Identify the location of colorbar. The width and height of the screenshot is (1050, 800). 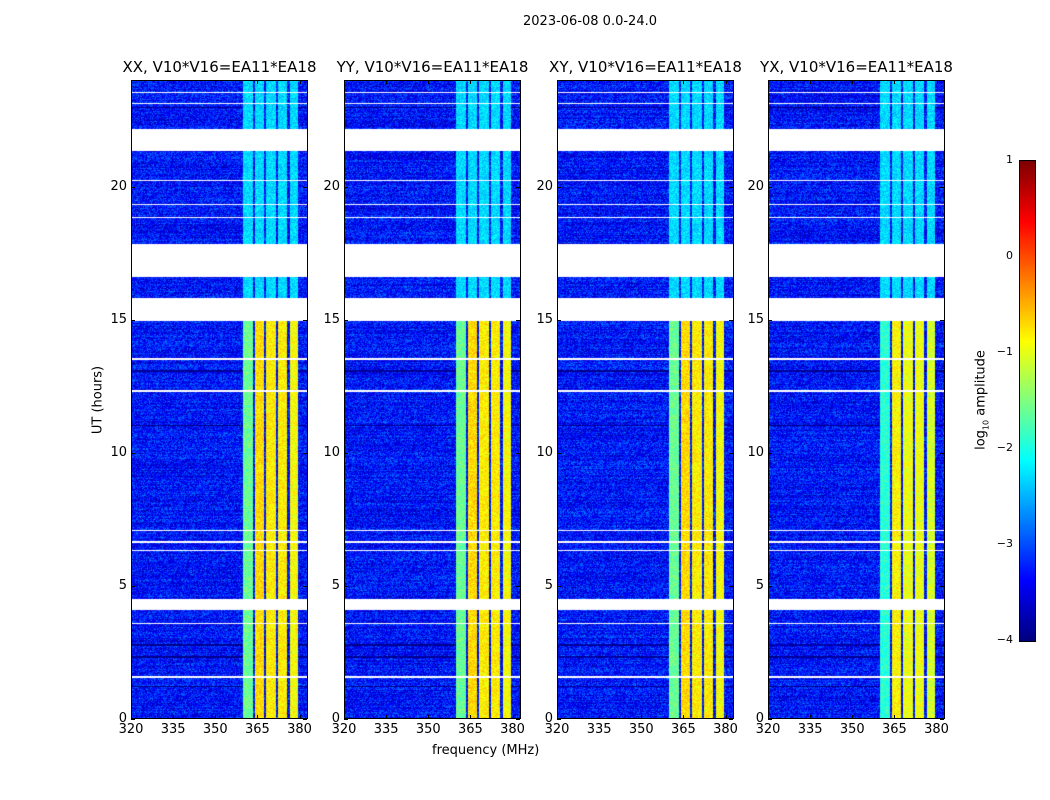
(1027, 401).